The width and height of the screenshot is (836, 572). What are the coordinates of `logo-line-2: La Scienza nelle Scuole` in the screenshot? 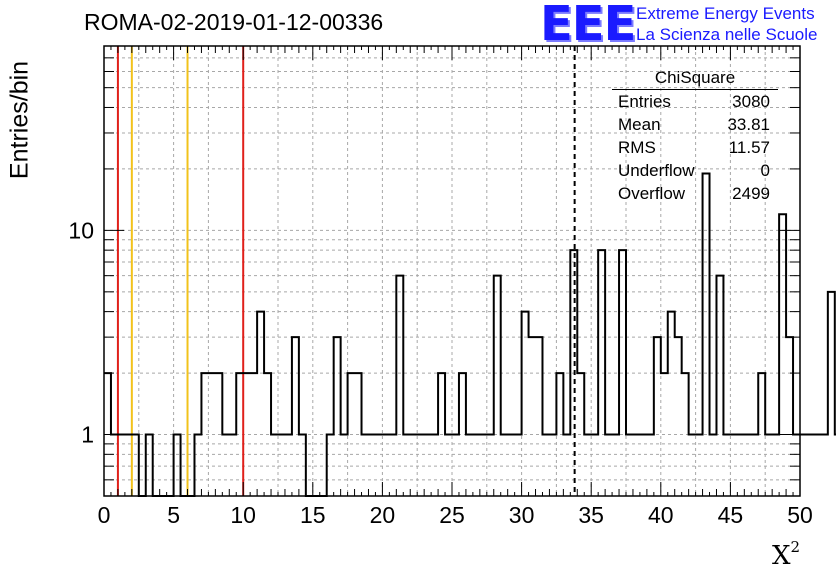 It's located at (727, 34).